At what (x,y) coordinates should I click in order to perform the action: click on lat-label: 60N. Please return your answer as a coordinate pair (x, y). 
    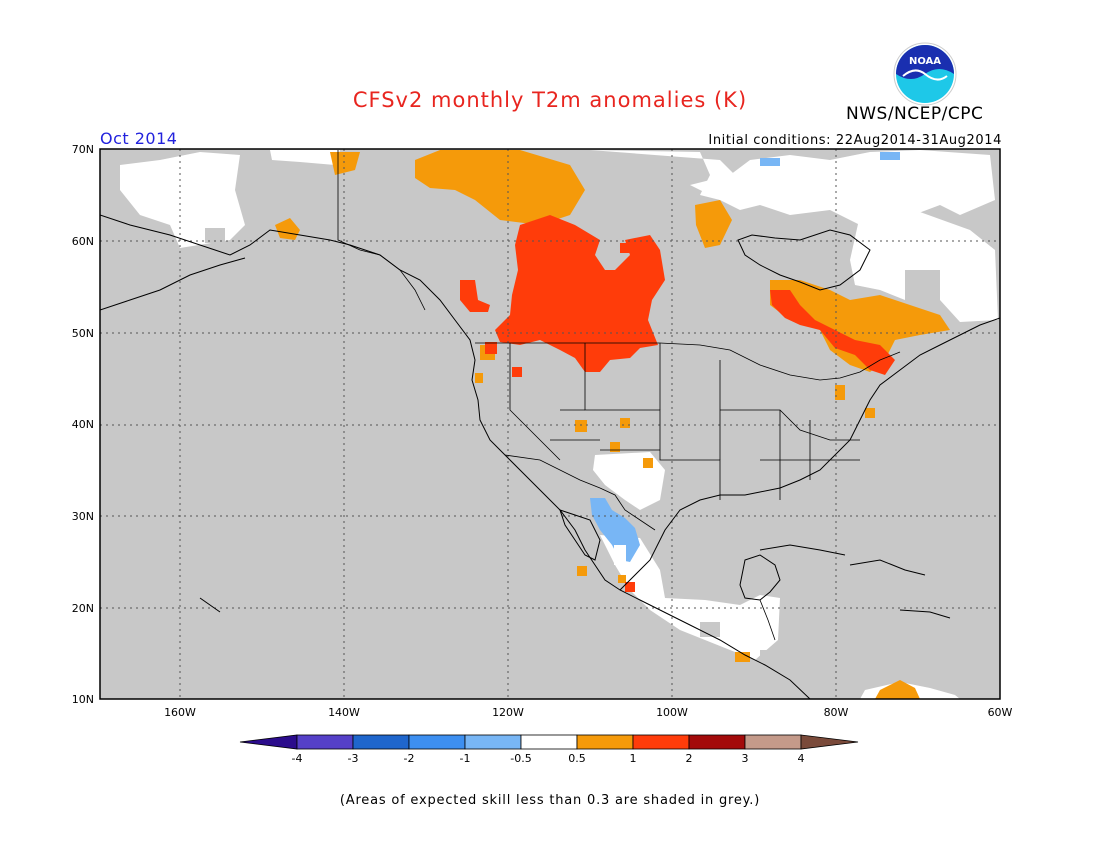
    Looking at the image, I should click on (82, 241).